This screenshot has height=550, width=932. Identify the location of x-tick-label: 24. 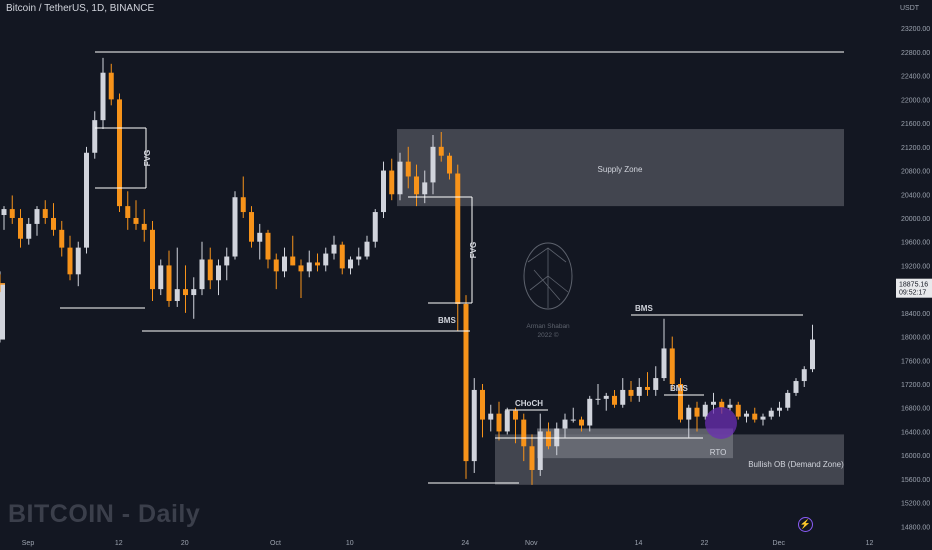
(465, 543).